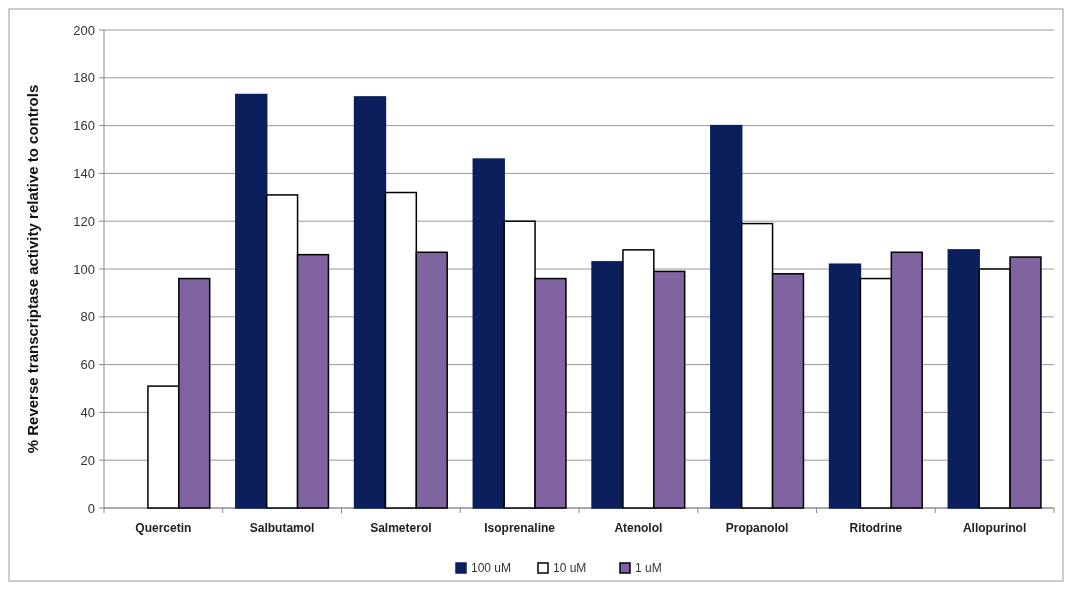 The height and width of the screenshot is (590, 1072). I want to click on y-axis-title: % Reverse transcriptase activity relative to controls, so click(32, 269).